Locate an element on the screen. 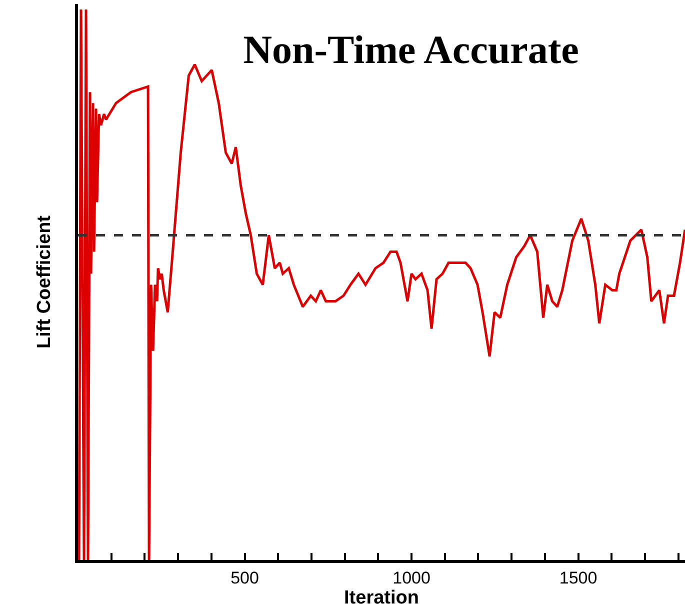  x-tick-label: 500 is located at coordinates (244, 578).